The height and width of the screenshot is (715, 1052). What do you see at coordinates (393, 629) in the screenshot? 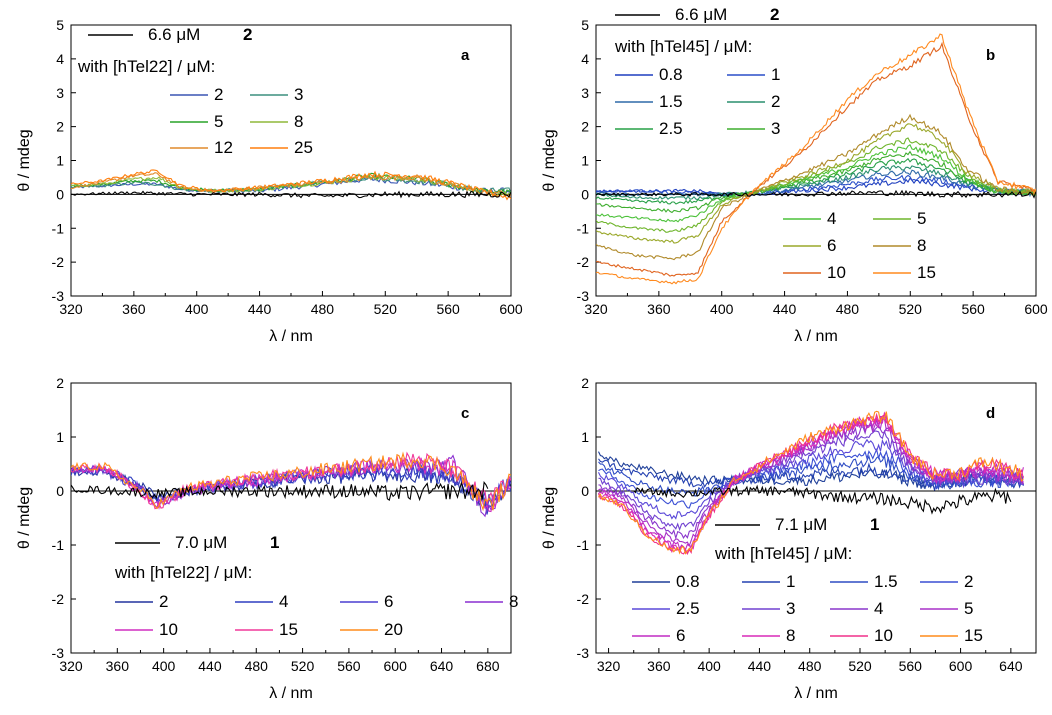
I see `legend-entry-label: 20` at bounding box center [393, 629].